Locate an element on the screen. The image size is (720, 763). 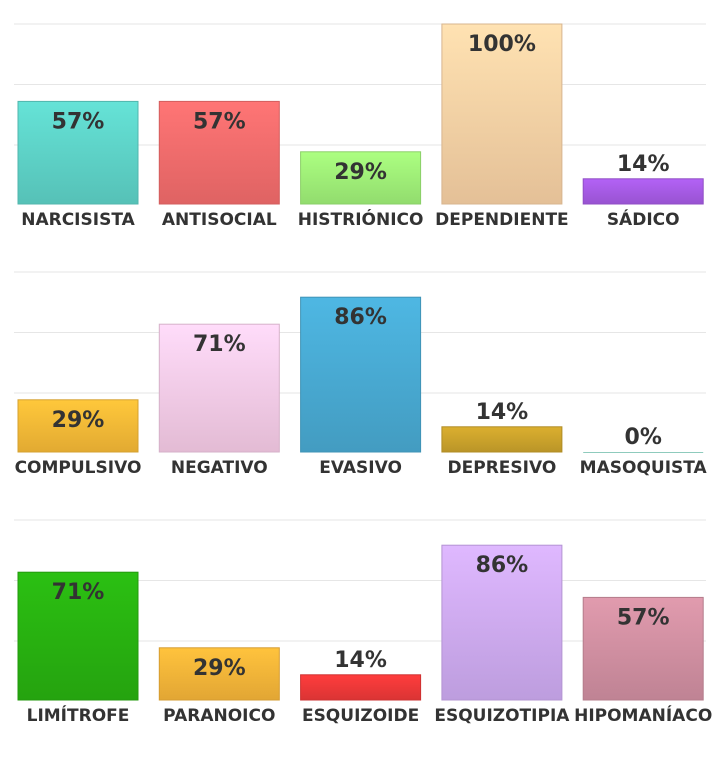
category-label: ESQUIZOTIPIA is located at coordinates (502, 716).